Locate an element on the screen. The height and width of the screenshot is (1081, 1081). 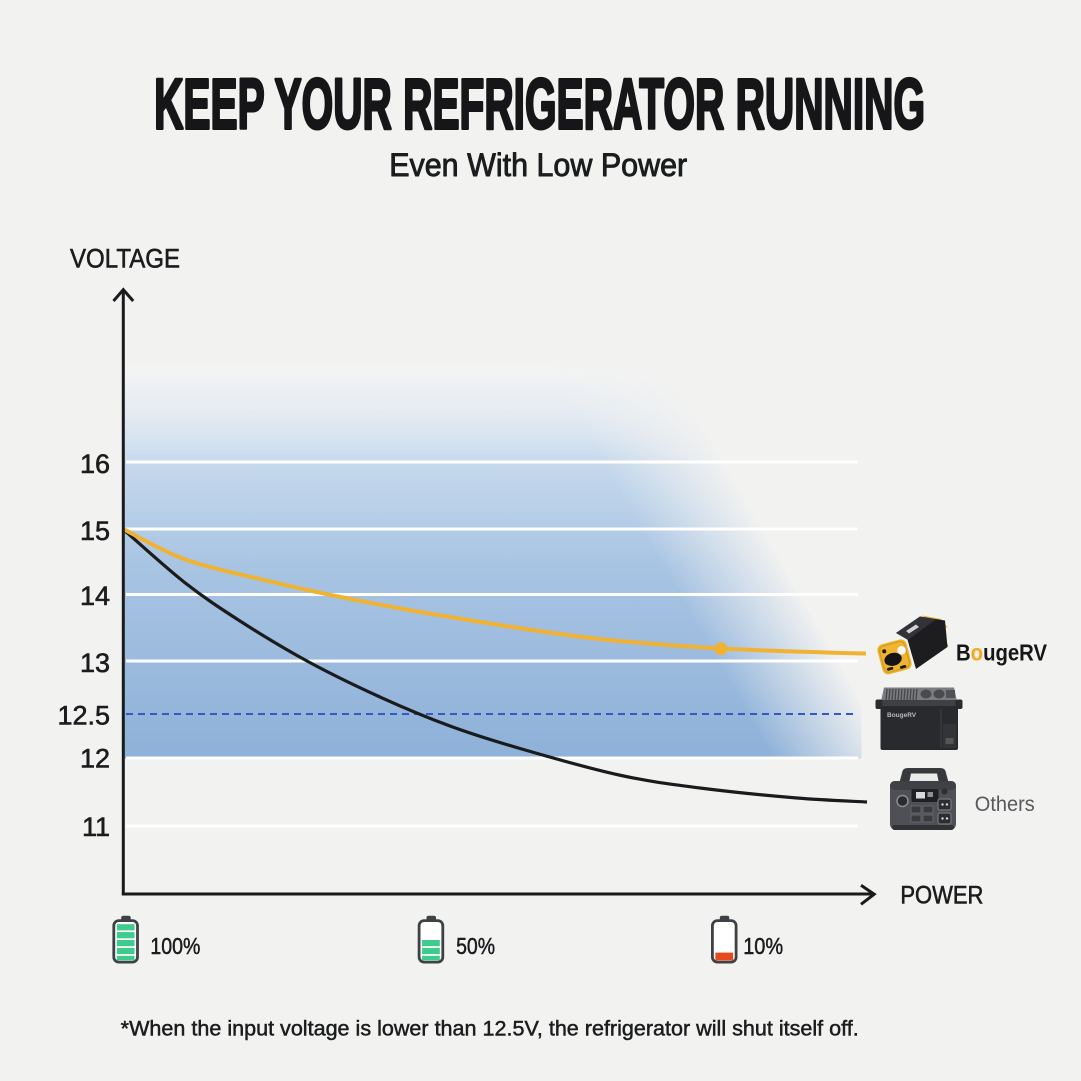
svg-text: 11 is located at coordinates (96, 827).